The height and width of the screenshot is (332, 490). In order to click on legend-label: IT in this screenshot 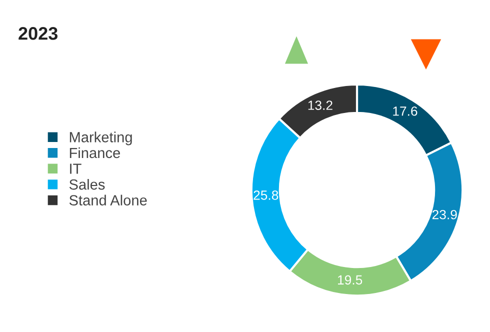, I will do `click(76, 169)`.